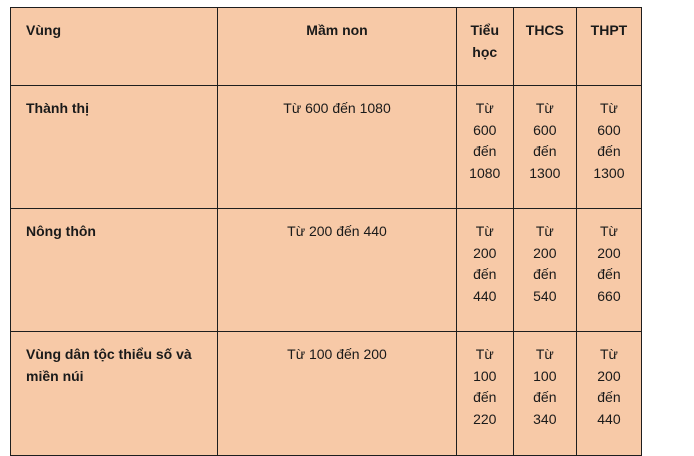  I want to click on upper-secondary-cell: Từ 200 đến 440, so click(609, 393).